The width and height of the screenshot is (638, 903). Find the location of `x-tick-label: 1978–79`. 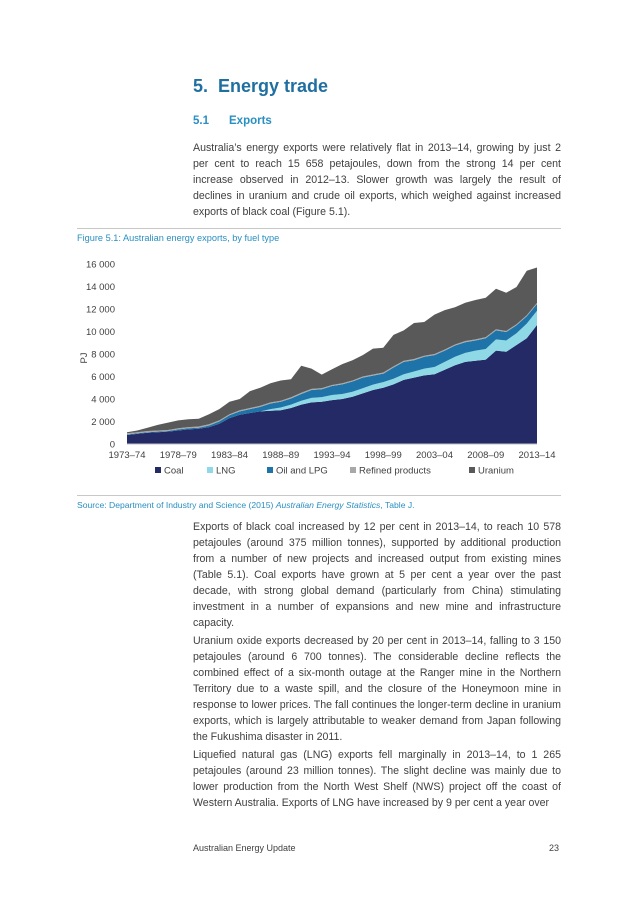

x-tick-label: 1978–79 is located at coordinates (178, 455).